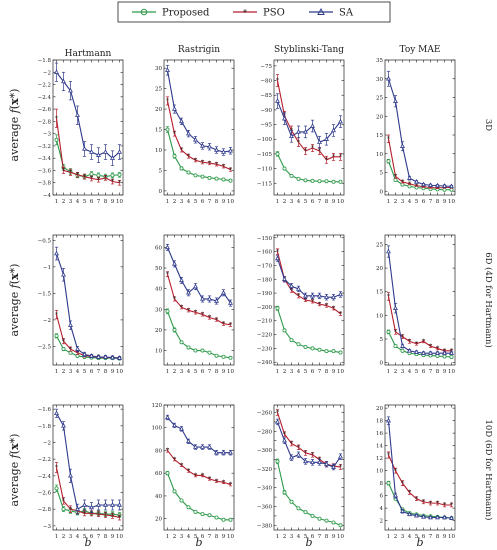 The image size is (497, 550). Describe the element at coordinates (189, 202) in the screenshot. I see `x-tick-label: 4` at that location.